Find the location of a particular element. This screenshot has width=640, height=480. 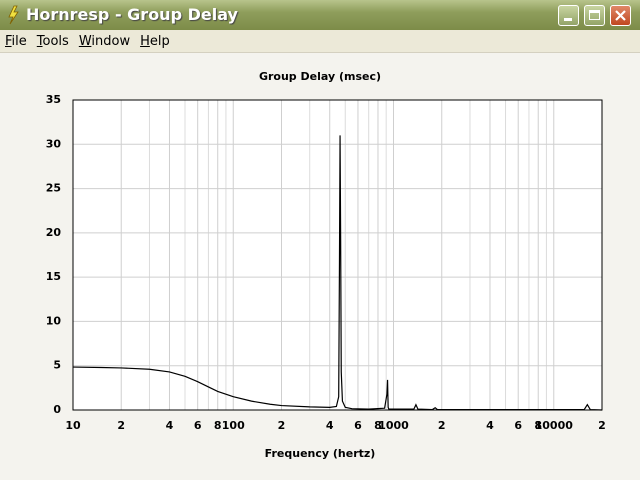

window-title: Hornresp - Group Delay is located at coordinates (132, 14).